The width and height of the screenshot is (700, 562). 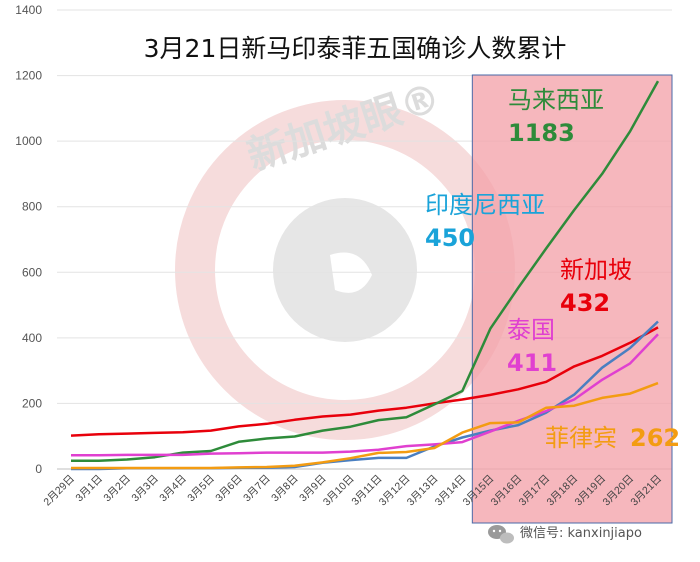 I want to click on callout-philippines-name: 菲律宾, so click(x=581, y=438).